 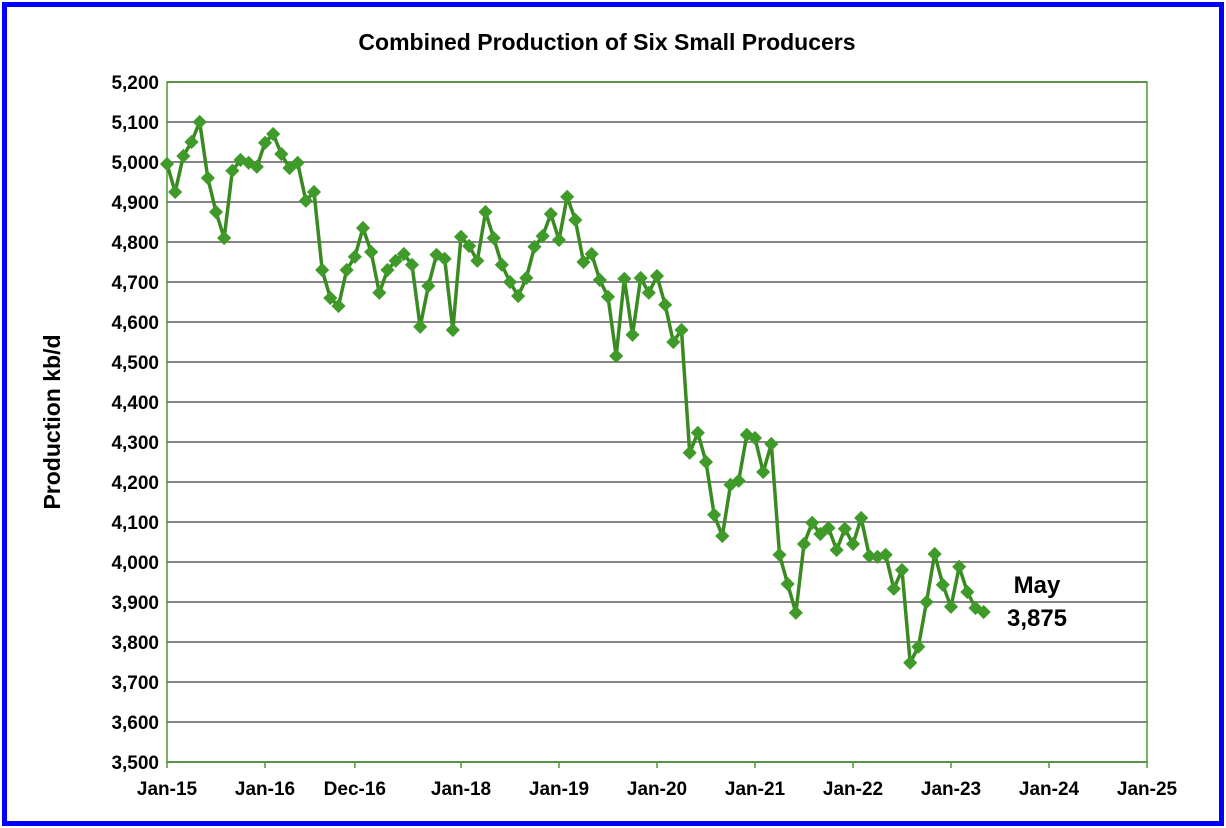 What do you see at coordinates (1037, 585) in the screenshot?
I see `annotation-month: May` at bounding box center [1037, 585].